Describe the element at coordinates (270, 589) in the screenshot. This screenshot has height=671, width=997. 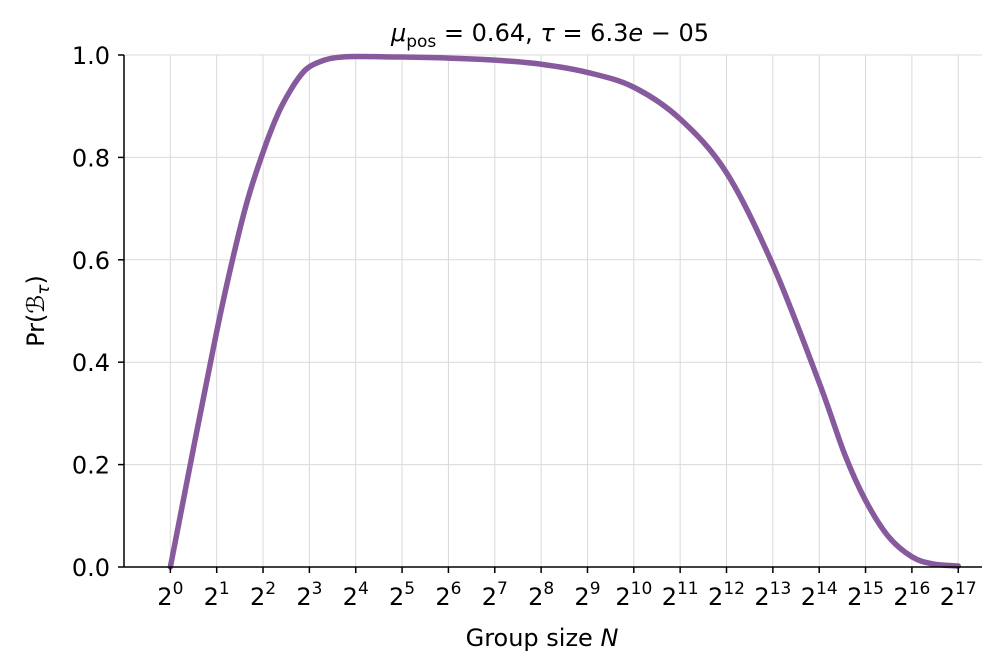
I see `x-tick-exp: 2` at that location.